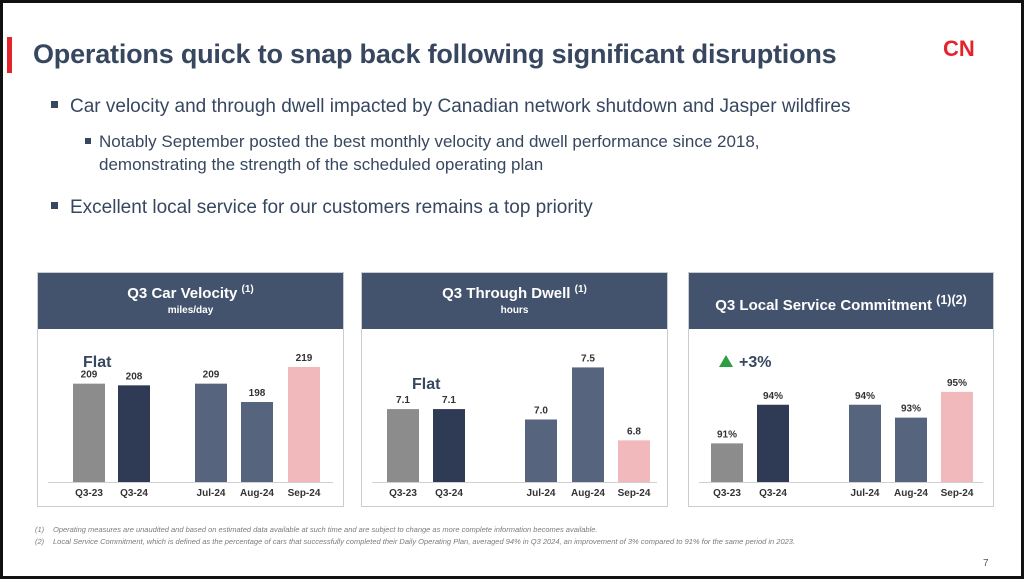 This screenshot has height=579, width=1024. I want to click on logo-text: CN, so click(959, 48).